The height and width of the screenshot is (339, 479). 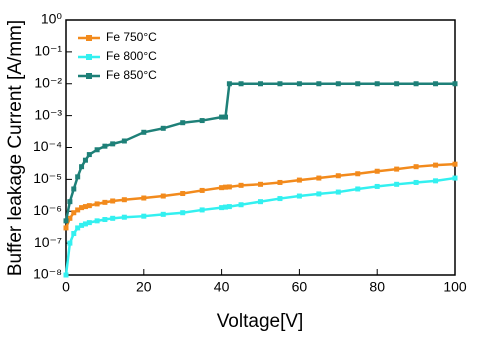 I want to click on legend-label: Fe 750°C, so click(x=131, y=37).